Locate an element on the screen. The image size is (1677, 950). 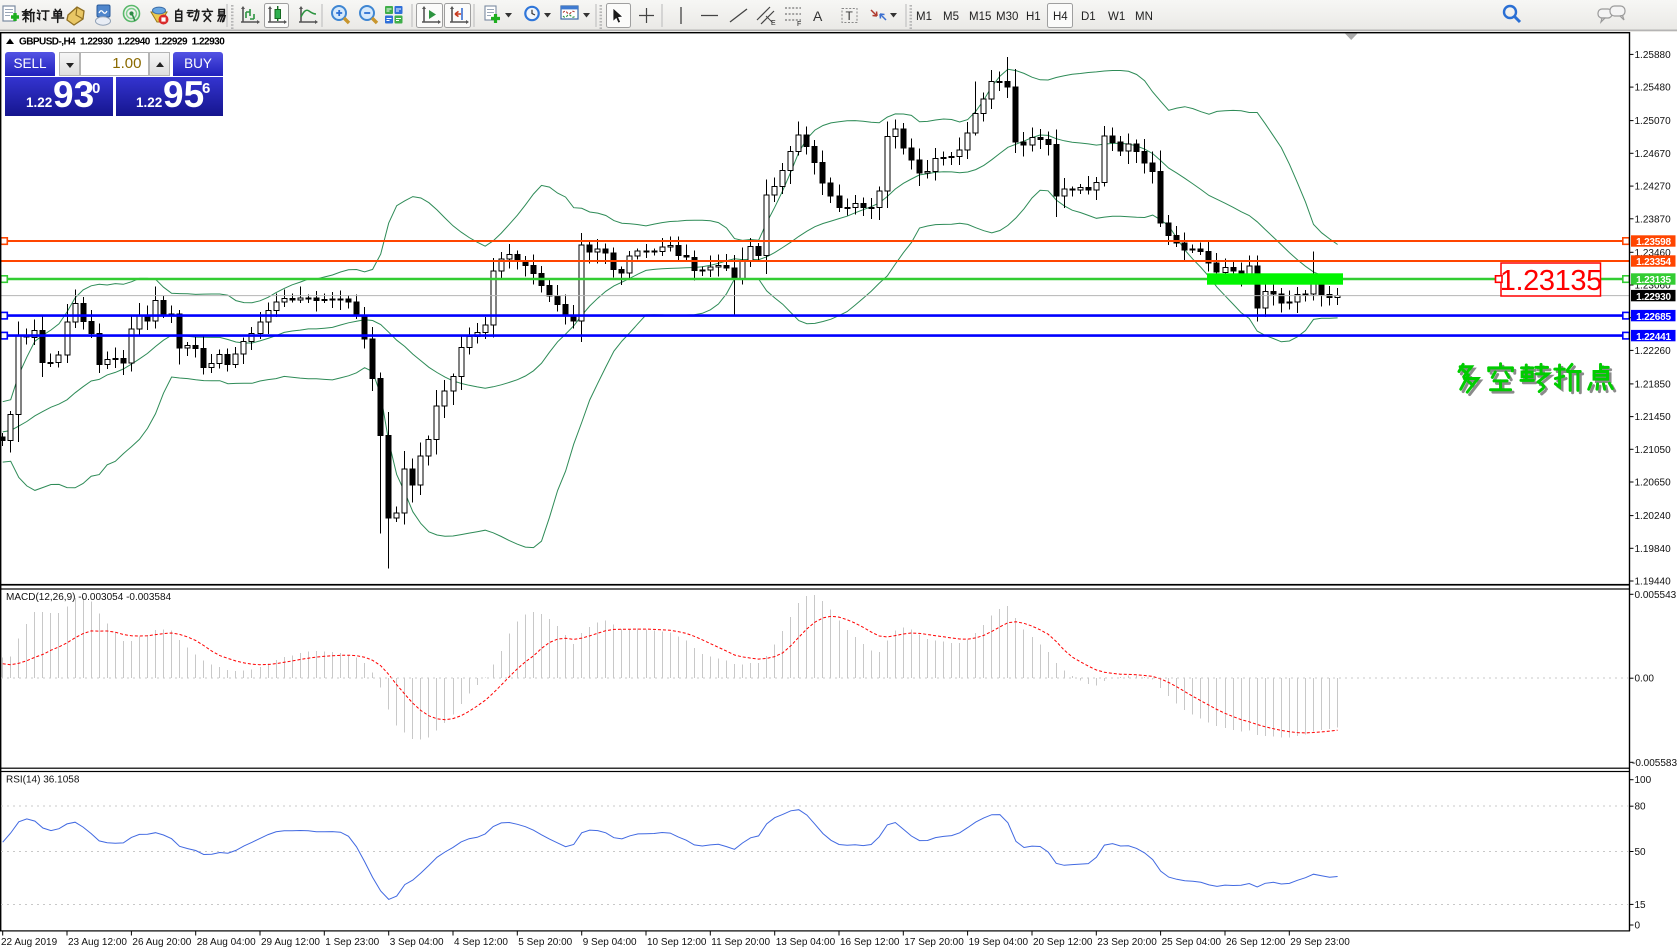
svg-text: 1.21050 is located at coordinates (1653, 450).